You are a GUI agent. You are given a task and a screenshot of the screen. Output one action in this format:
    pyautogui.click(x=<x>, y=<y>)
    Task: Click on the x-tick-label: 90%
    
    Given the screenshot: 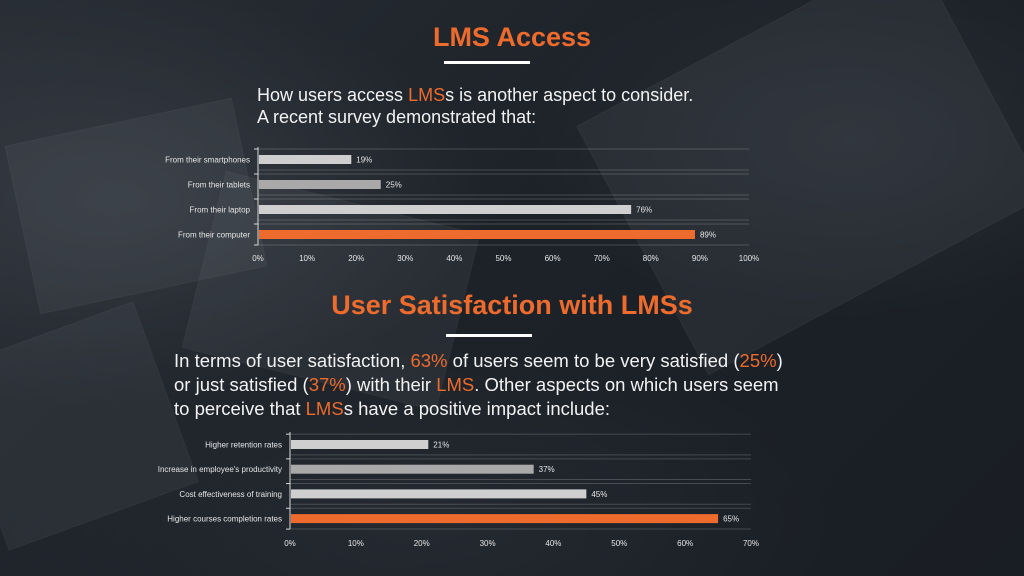 What is the action you would take?
    pyautogui.click(x=700, y=258)
    